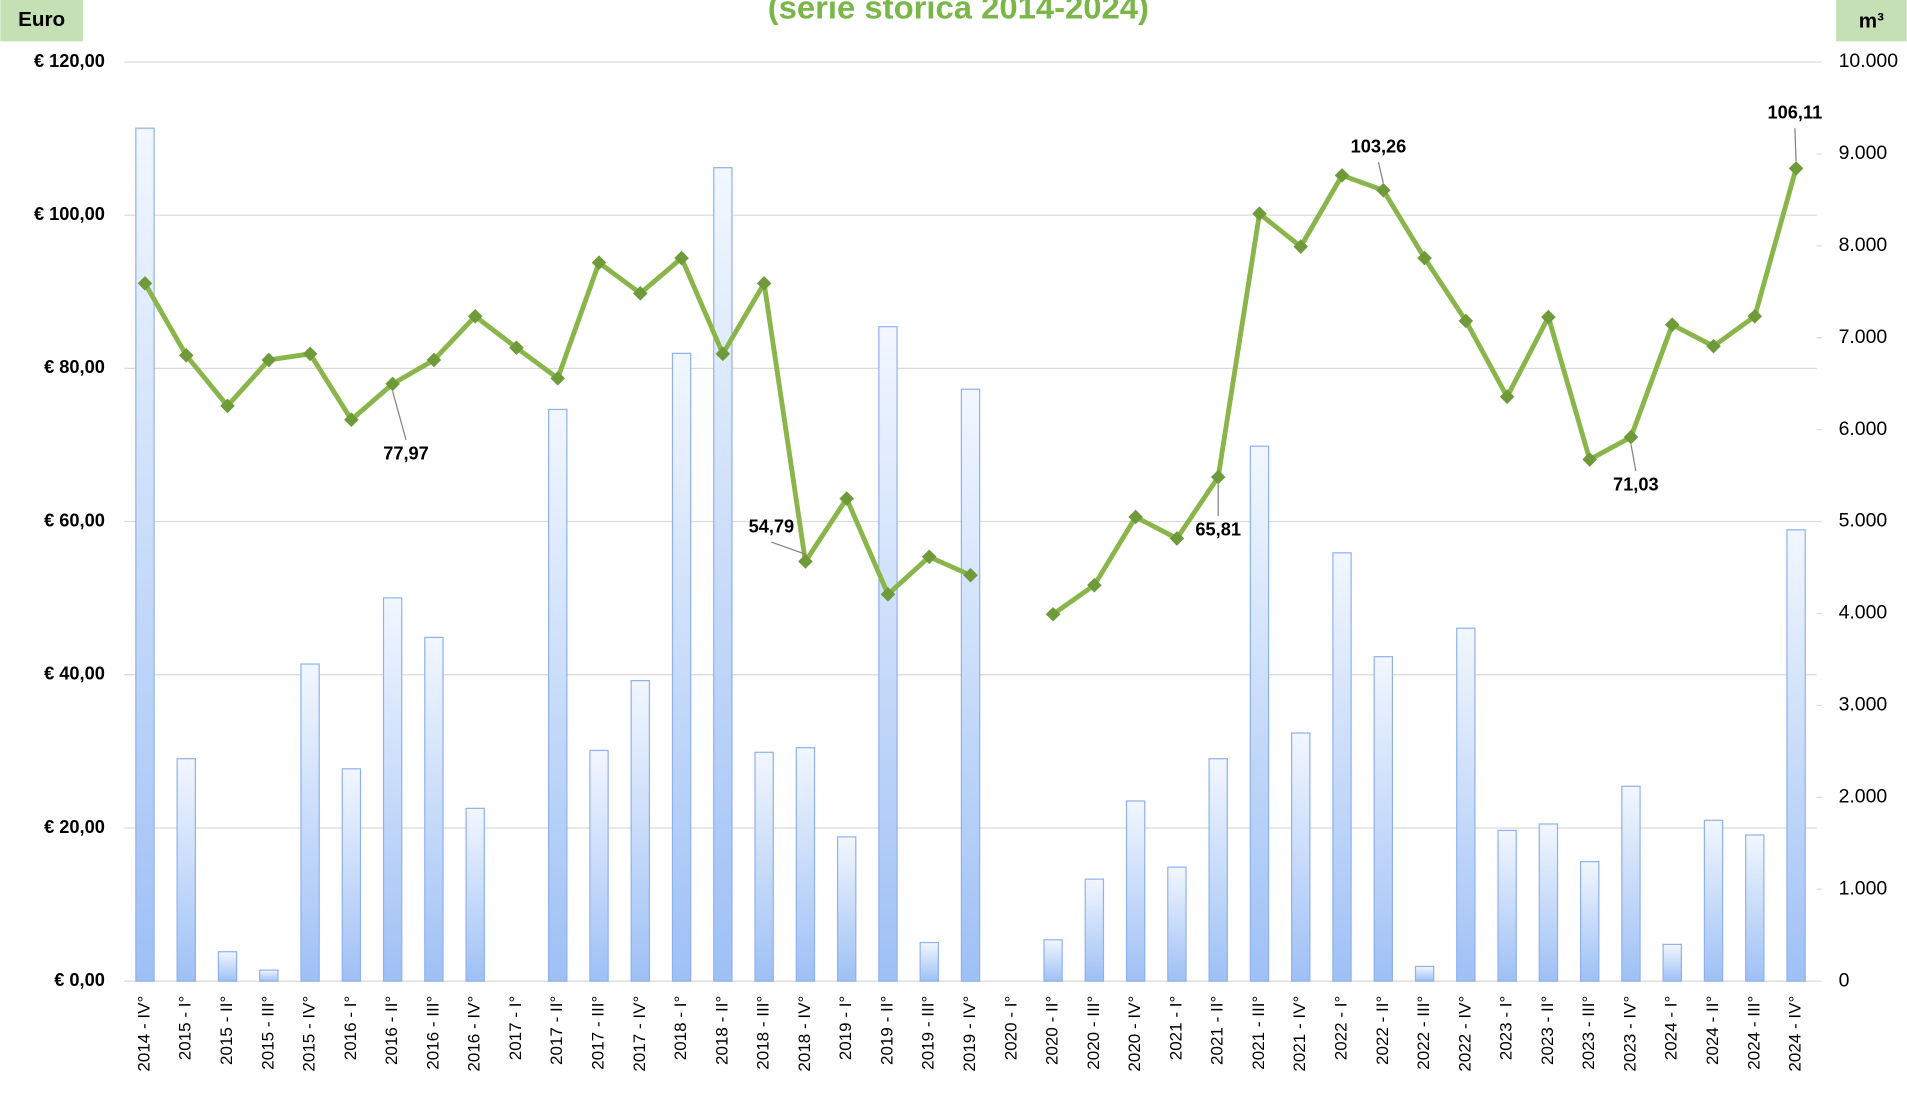 The height and width of the screenshot is (1098, 1907). Describe the element at coordinates (763, 1033) in the screenshot. I see `x-tick-label: 2018 - III°` at that location.